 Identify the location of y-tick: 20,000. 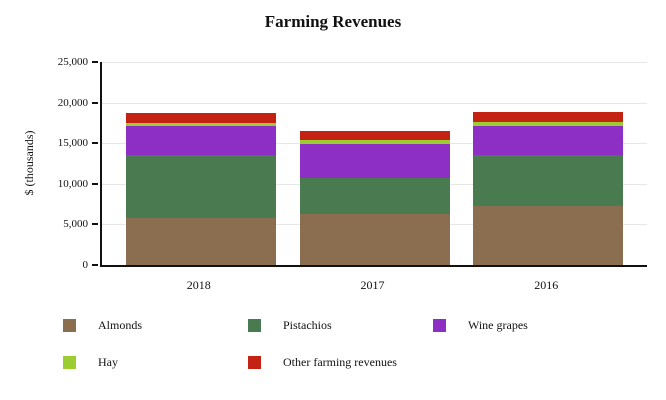
(78, 103).